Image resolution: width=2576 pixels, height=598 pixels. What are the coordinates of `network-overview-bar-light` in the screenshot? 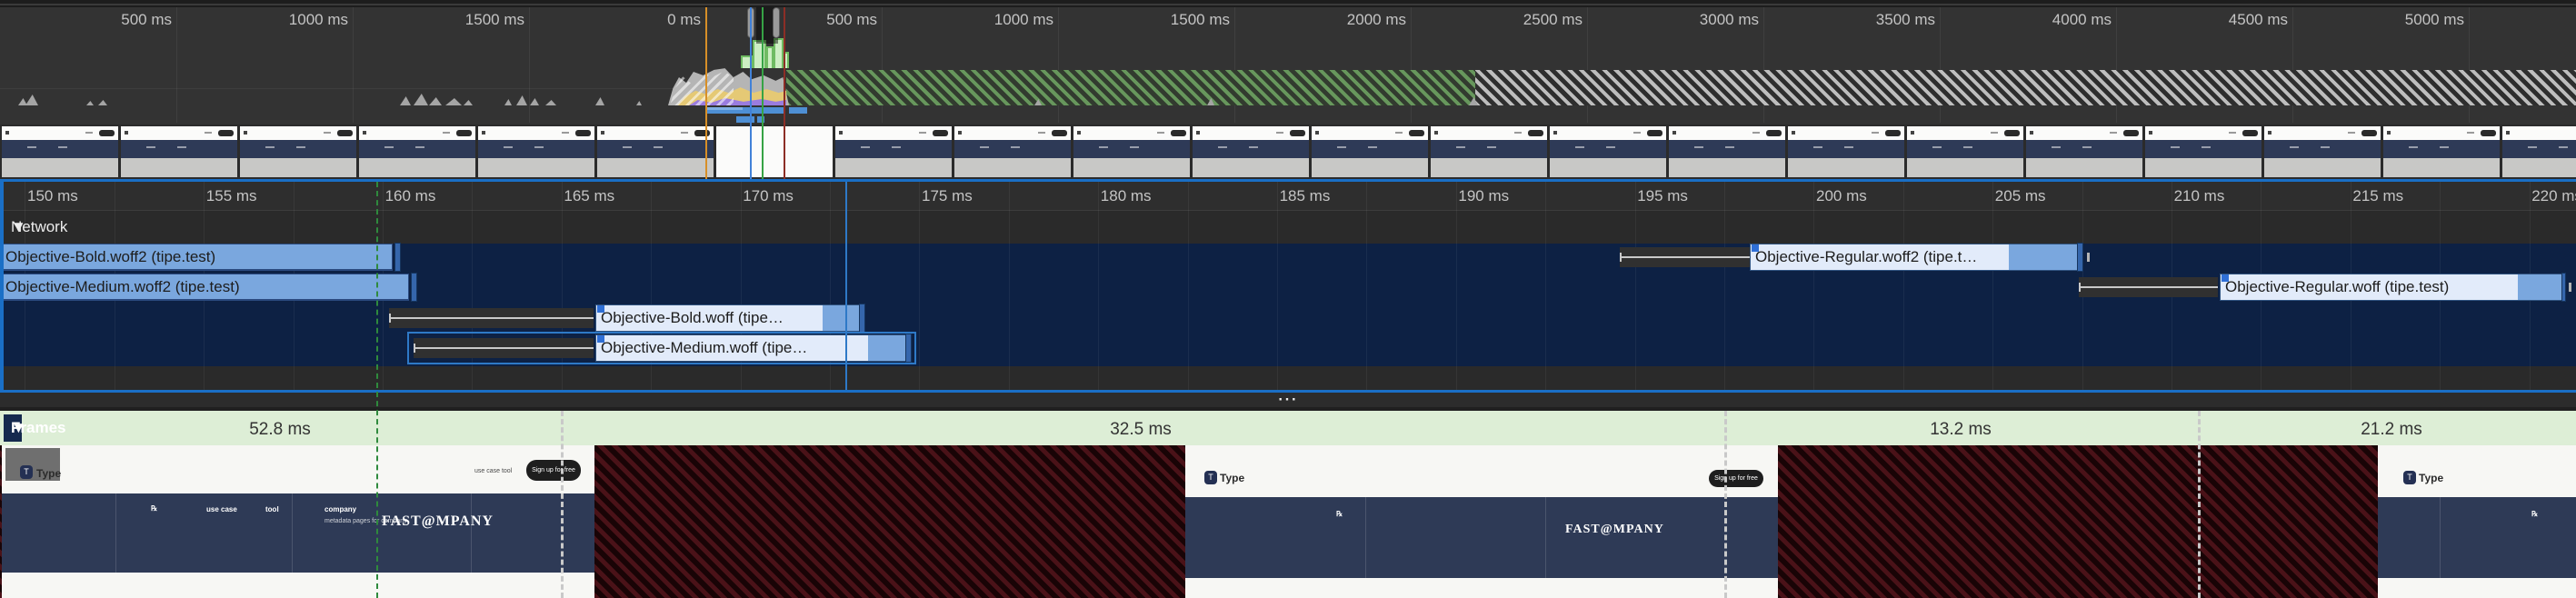 It's located at (724, 108).